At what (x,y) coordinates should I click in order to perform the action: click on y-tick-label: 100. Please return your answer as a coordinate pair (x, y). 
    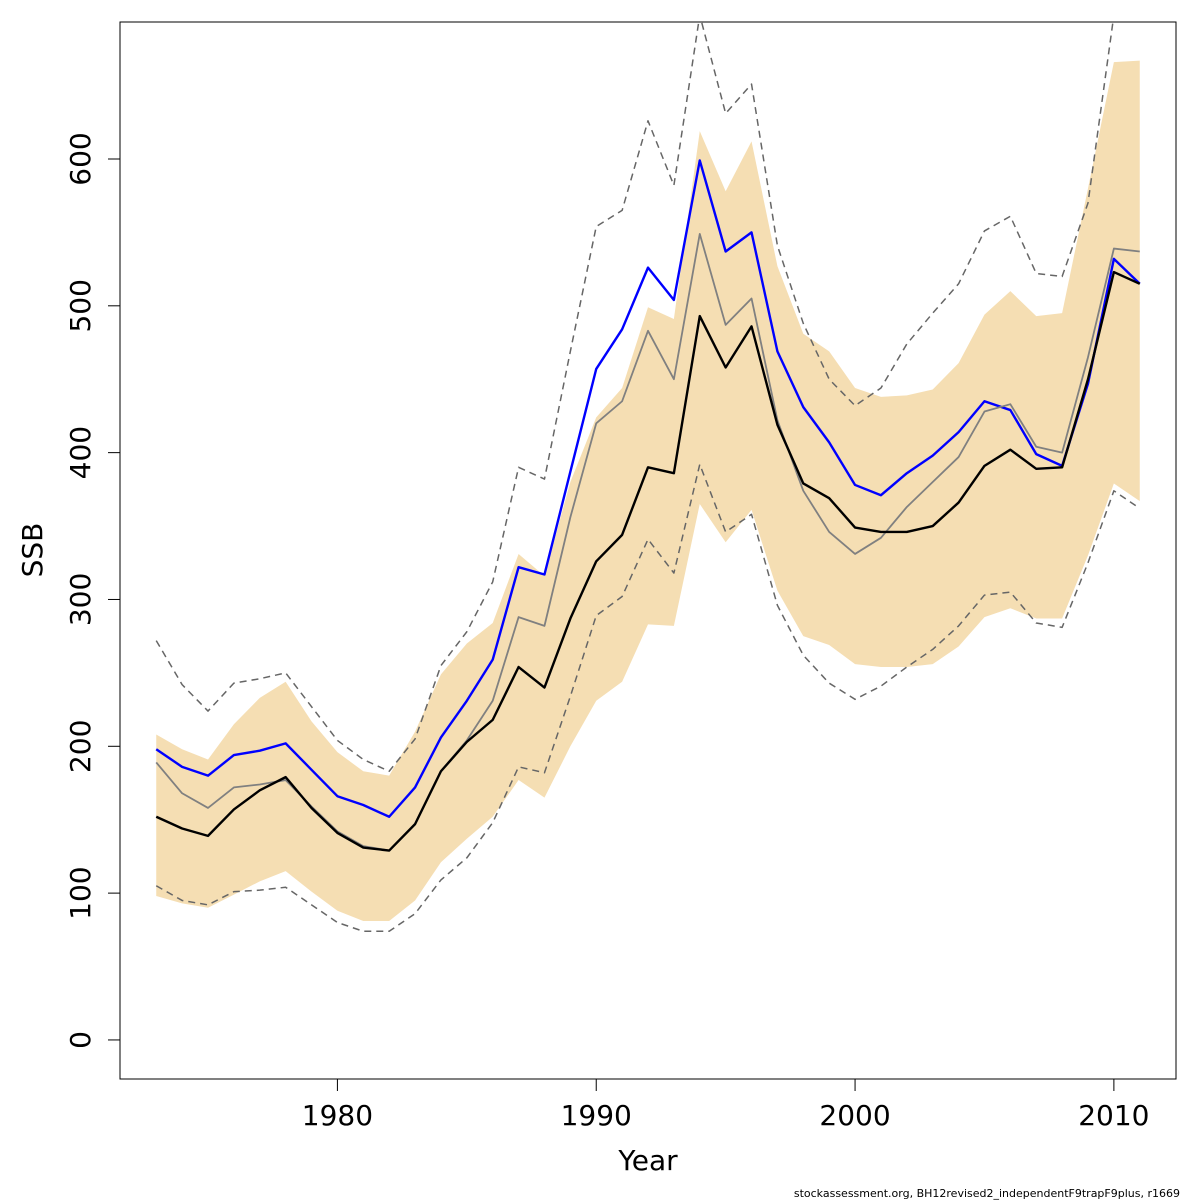
    Looking at the image, I should click on (80, 892).